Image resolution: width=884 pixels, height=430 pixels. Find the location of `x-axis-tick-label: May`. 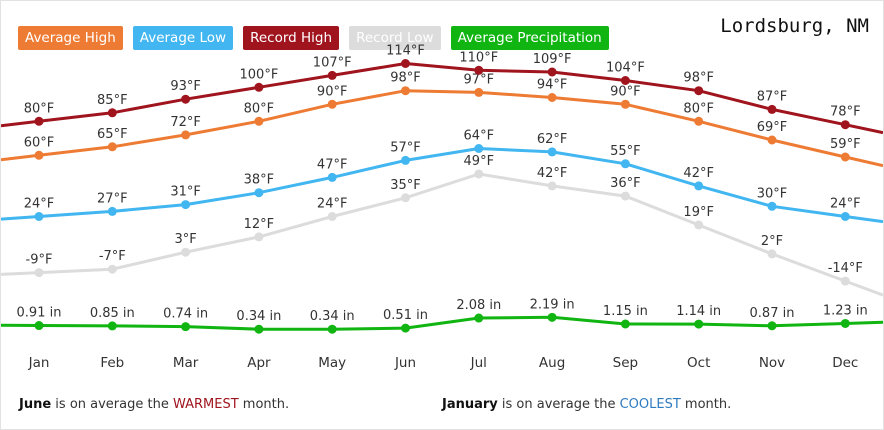

x-axis-tick-label: May is located at coordinates (332, 363).